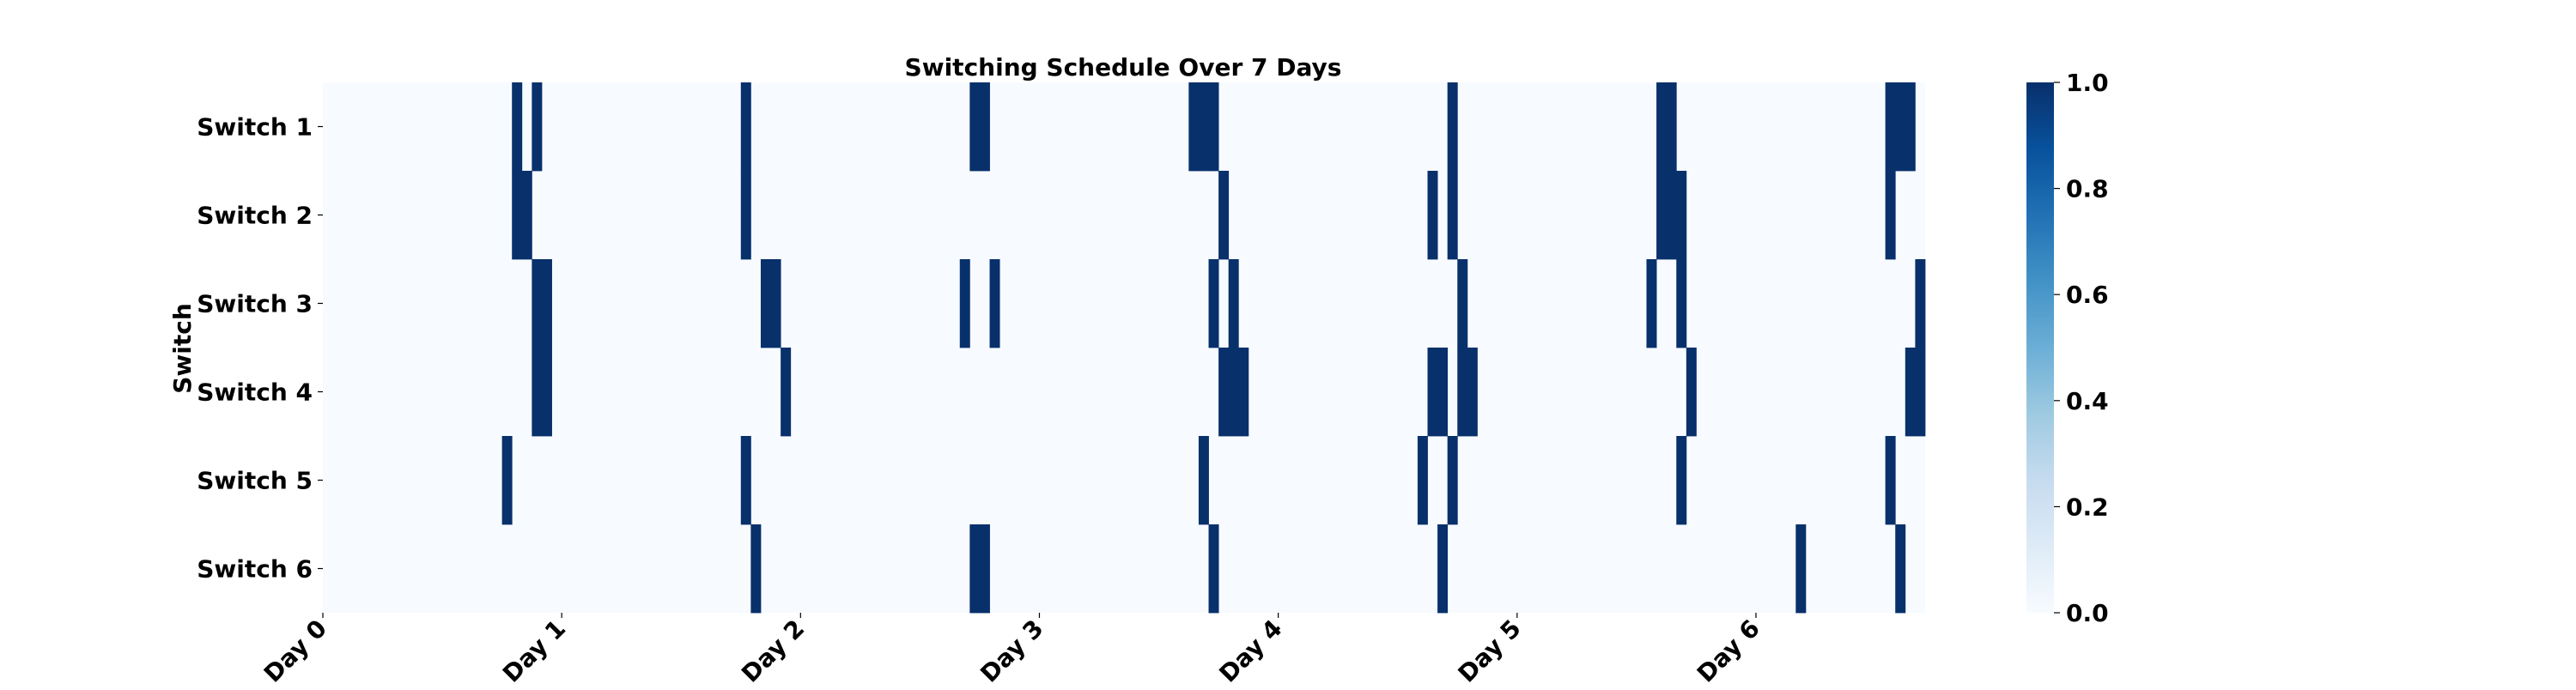  What do you see at coordinates (534, 650) in the screenshot?
I see `x-tick-label: Day 1` at bounding box center [534, 650].